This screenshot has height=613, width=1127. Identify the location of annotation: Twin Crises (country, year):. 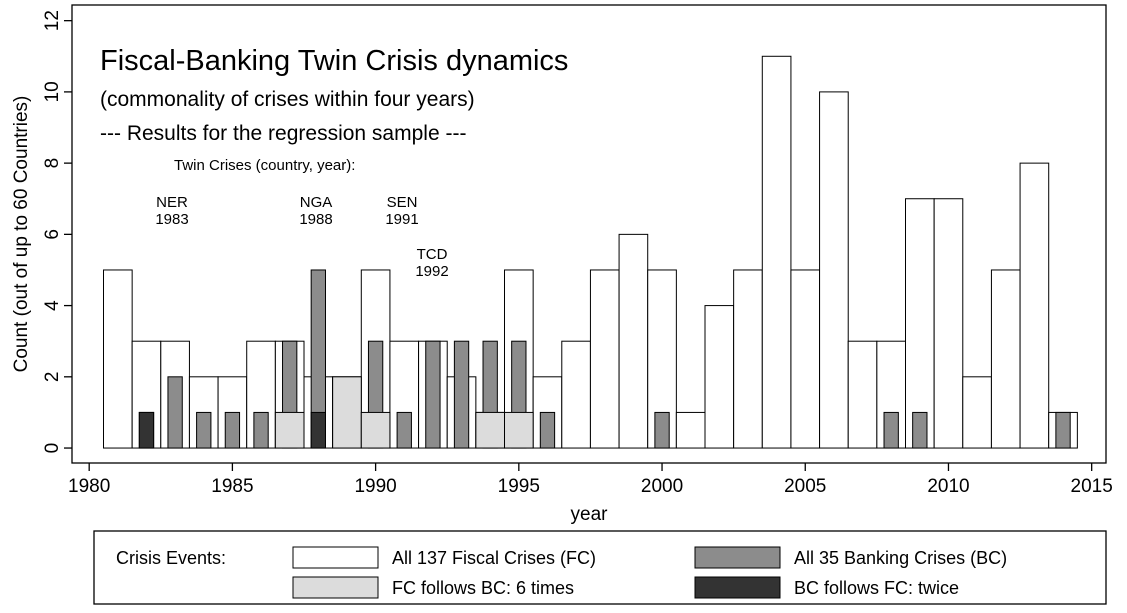
(264, 165).